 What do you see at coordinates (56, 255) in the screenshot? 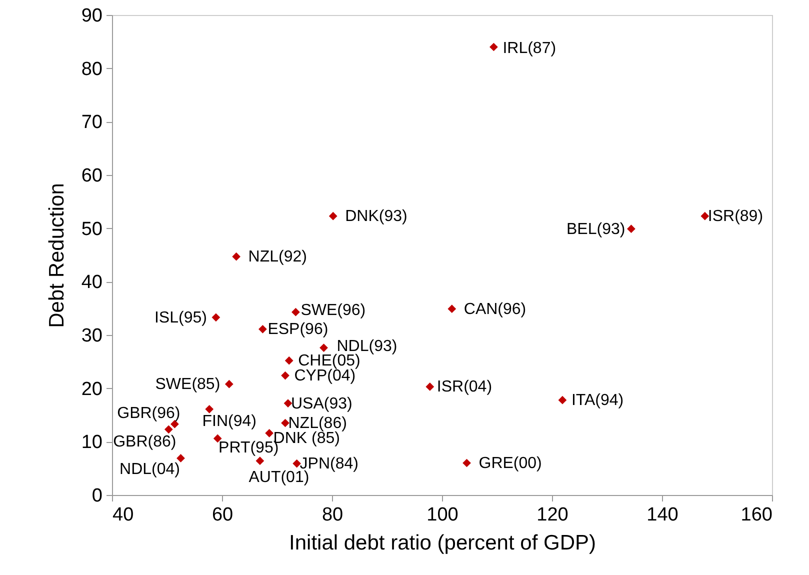
I see `y-axis-title: Debt Reduction` at bounding box center [56, 255].